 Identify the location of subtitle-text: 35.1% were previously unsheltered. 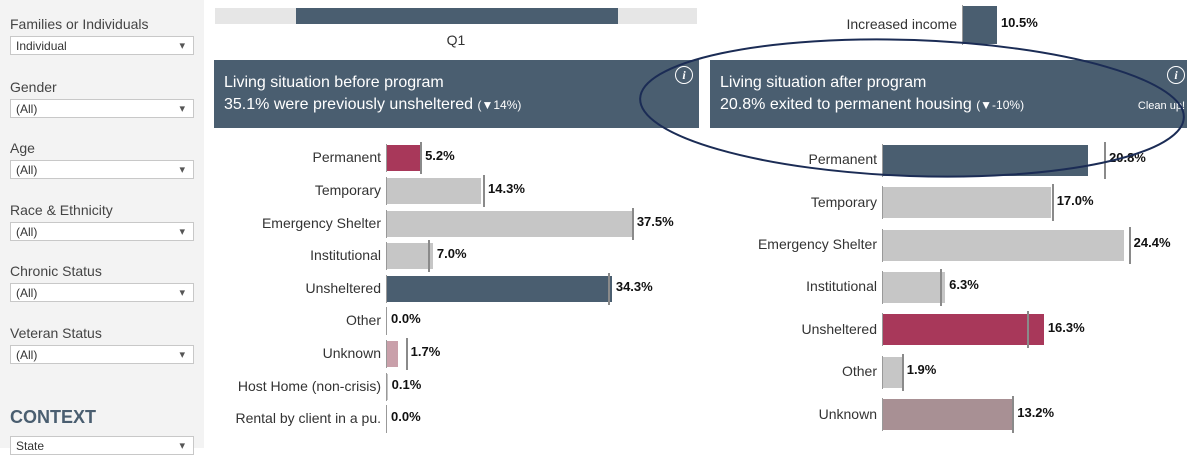
(349, 104).